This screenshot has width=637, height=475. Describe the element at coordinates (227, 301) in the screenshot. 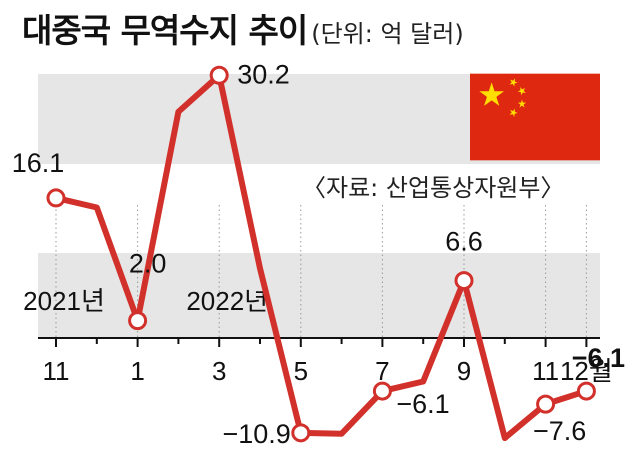

I see `year-label: 2022년` at that location.